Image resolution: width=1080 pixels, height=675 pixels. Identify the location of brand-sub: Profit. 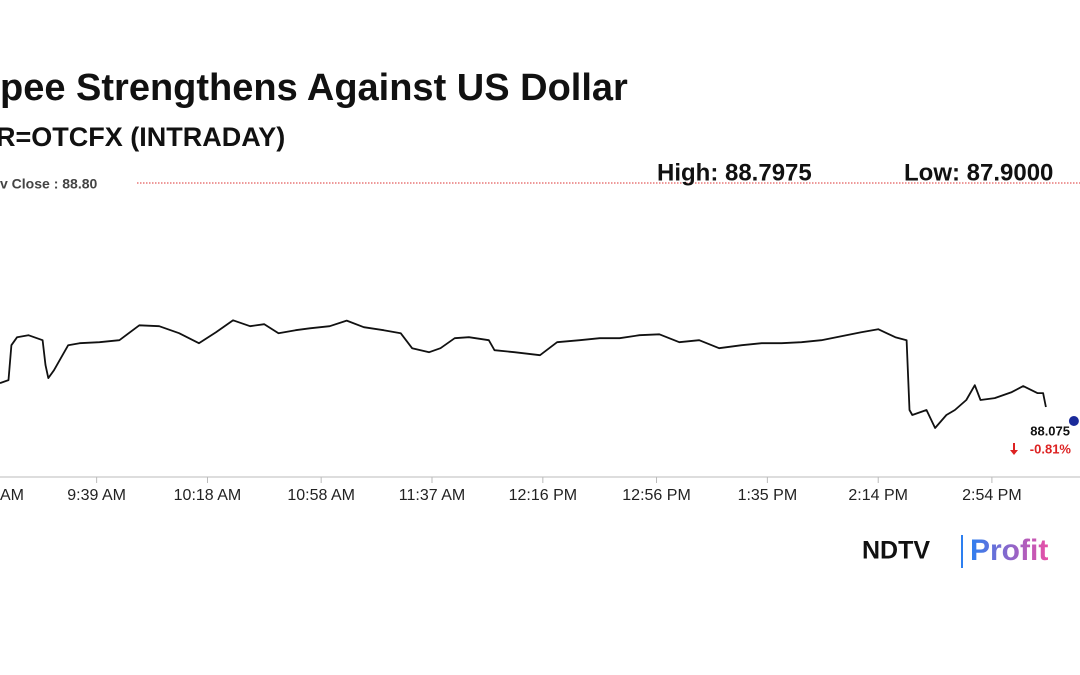
(1009, 550).